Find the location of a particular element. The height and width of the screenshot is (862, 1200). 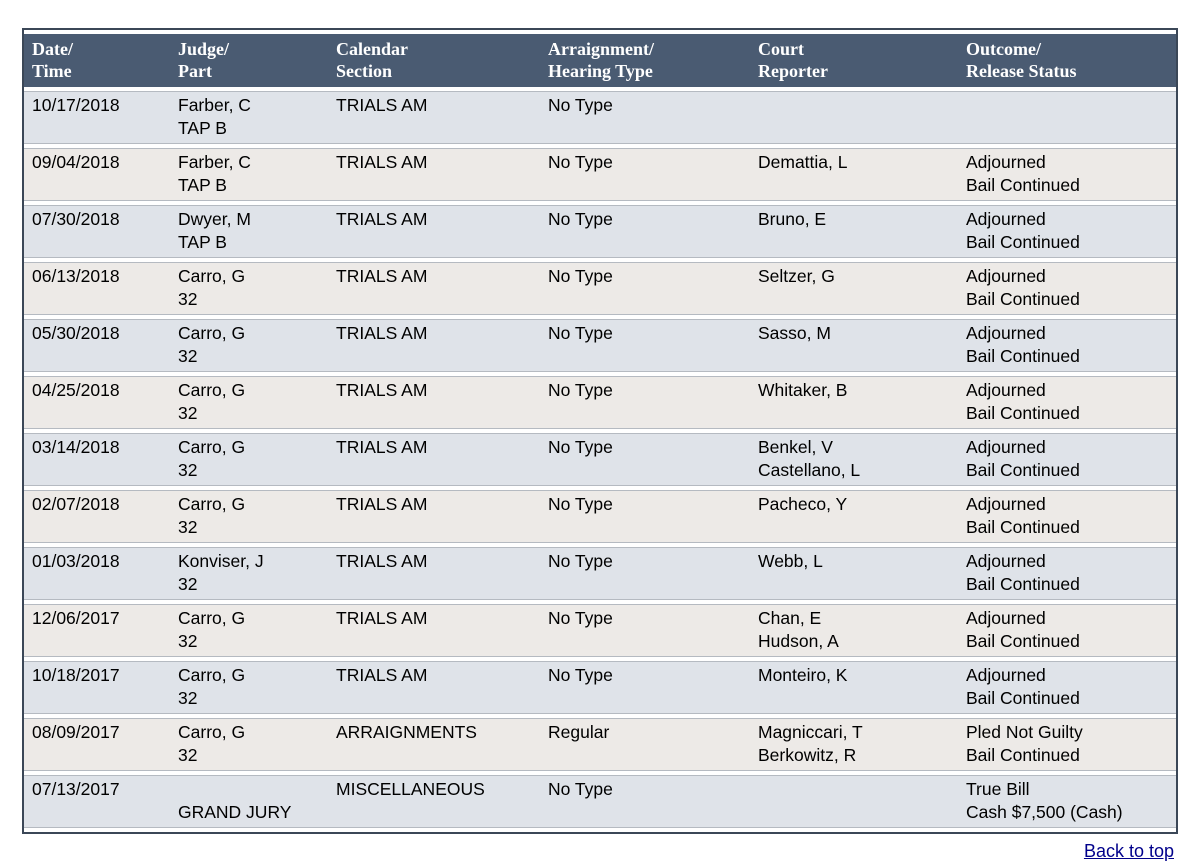

cell-calendar-section: ARRAIGNMENTS is located at coordinates (434, 744).